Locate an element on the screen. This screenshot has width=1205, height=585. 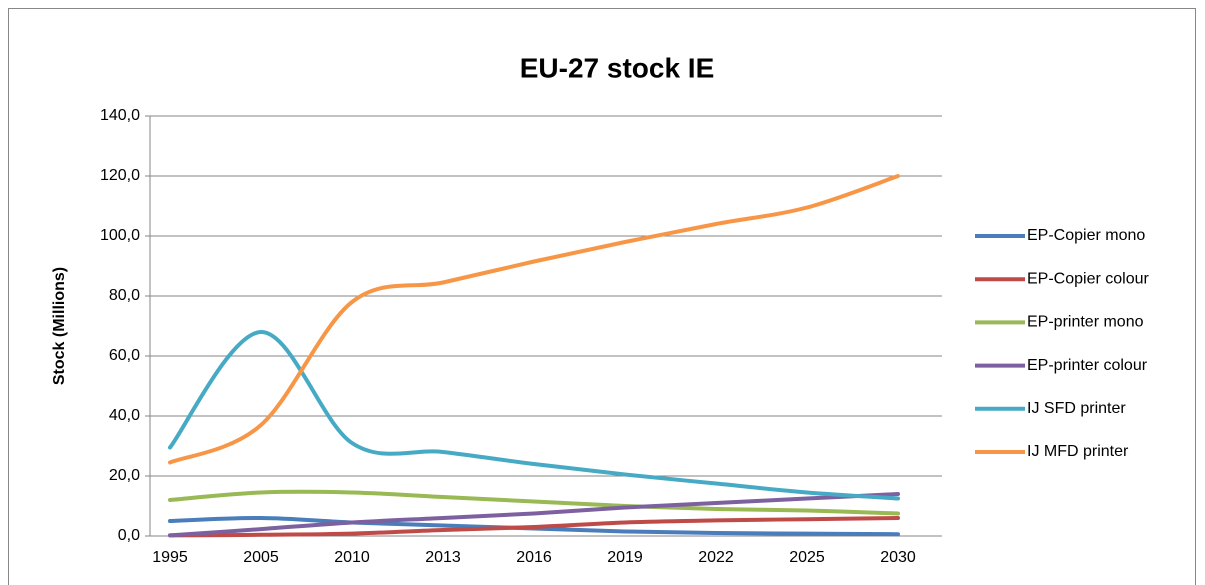
legend-label: EP-printer mono is located at coordinates (1085, 322).